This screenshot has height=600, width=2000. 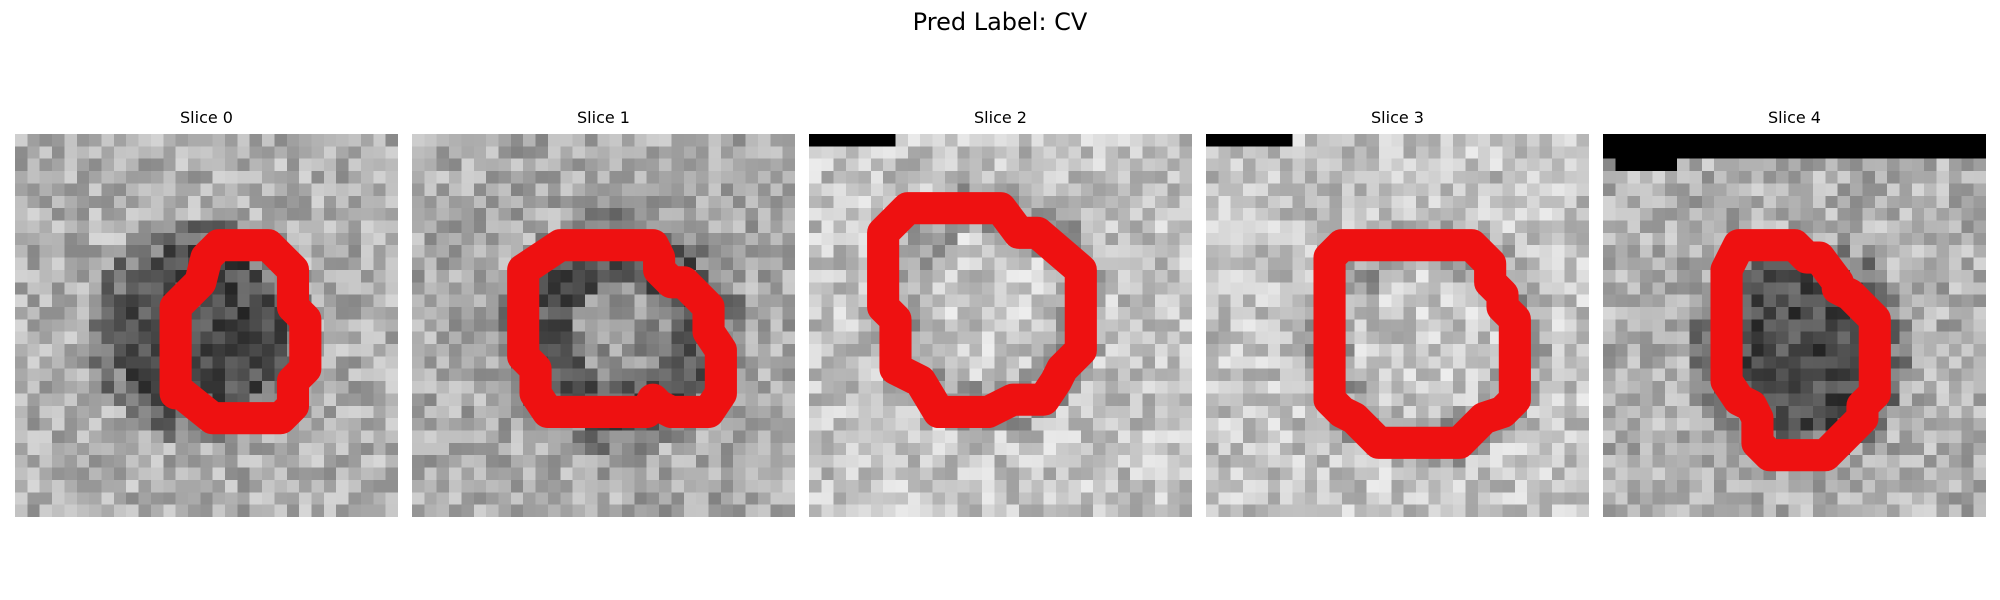 I want to click on slice-title-4: Slice 4, so click(x=1794, y=117).